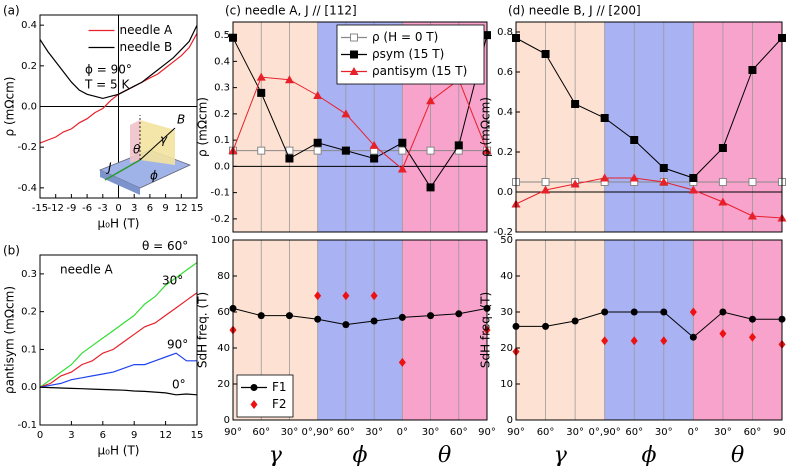  I want to click on y-tick-label: -0.1, so click(220, 193).